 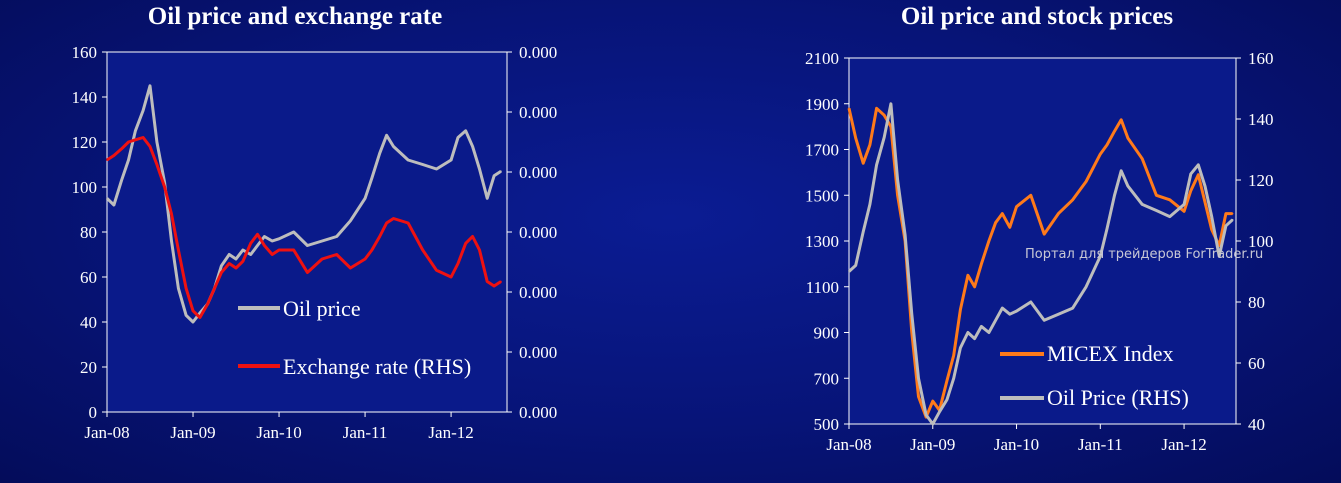 What do you see at coordinates (1256, 302) in the screenshot?
I see `y-right-tick-label: 80` at bounding box center [1256, 302].